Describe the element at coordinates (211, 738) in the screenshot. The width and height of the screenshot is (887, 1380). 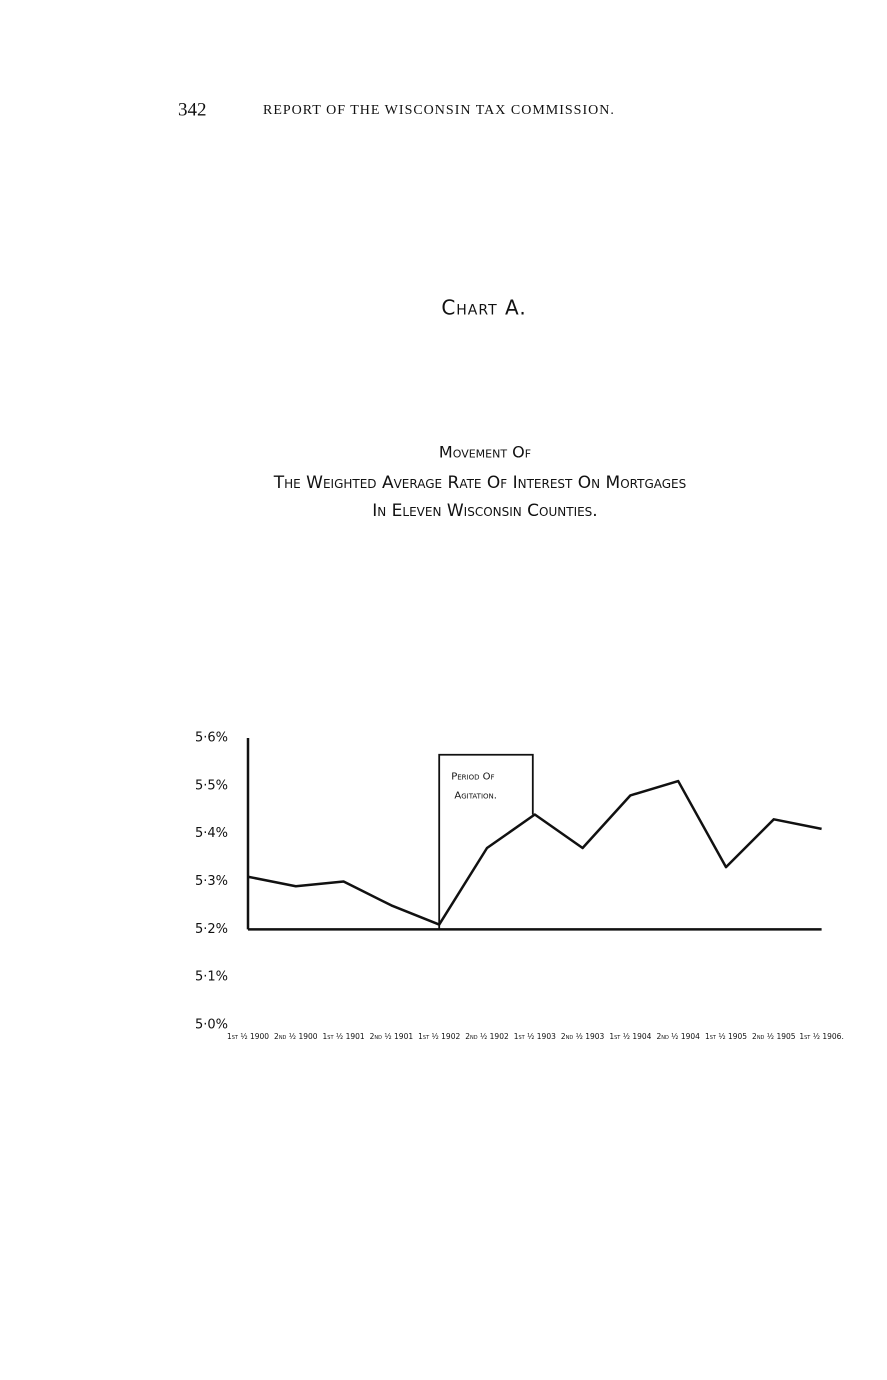
I see `y-tick-label: 5·6%` at that location.